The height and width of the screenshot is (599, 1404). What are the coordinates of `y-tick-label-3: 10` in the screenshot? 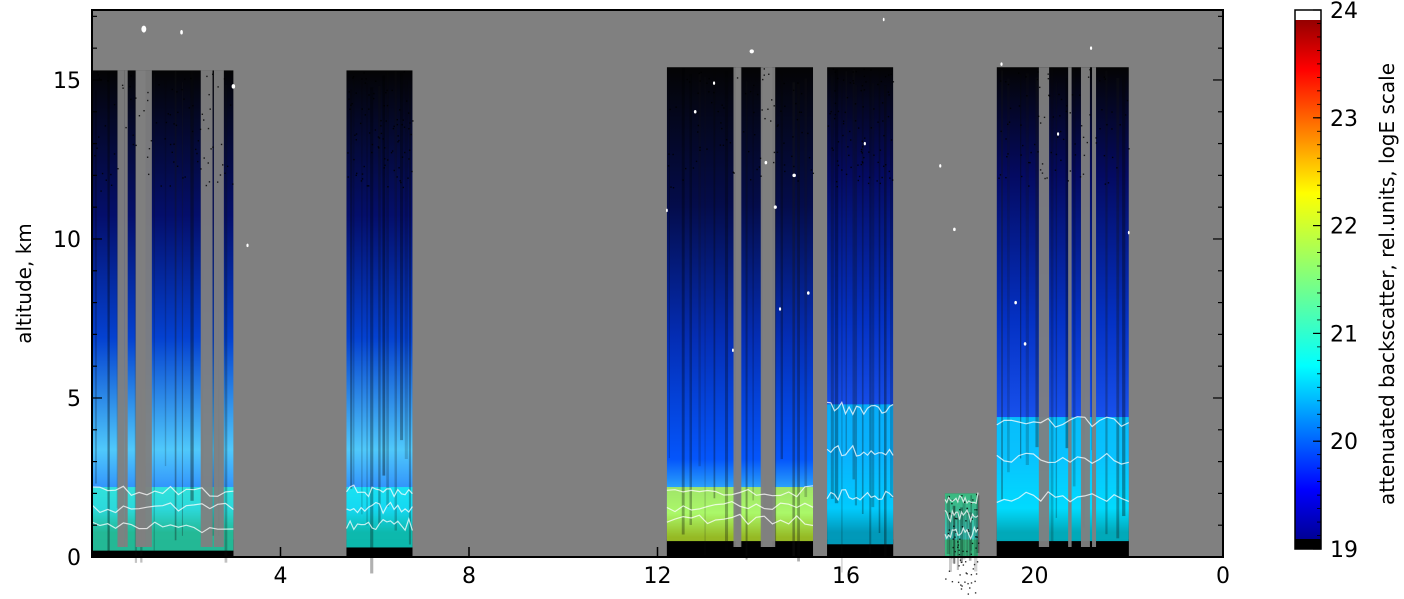 It's located at (67, 240).